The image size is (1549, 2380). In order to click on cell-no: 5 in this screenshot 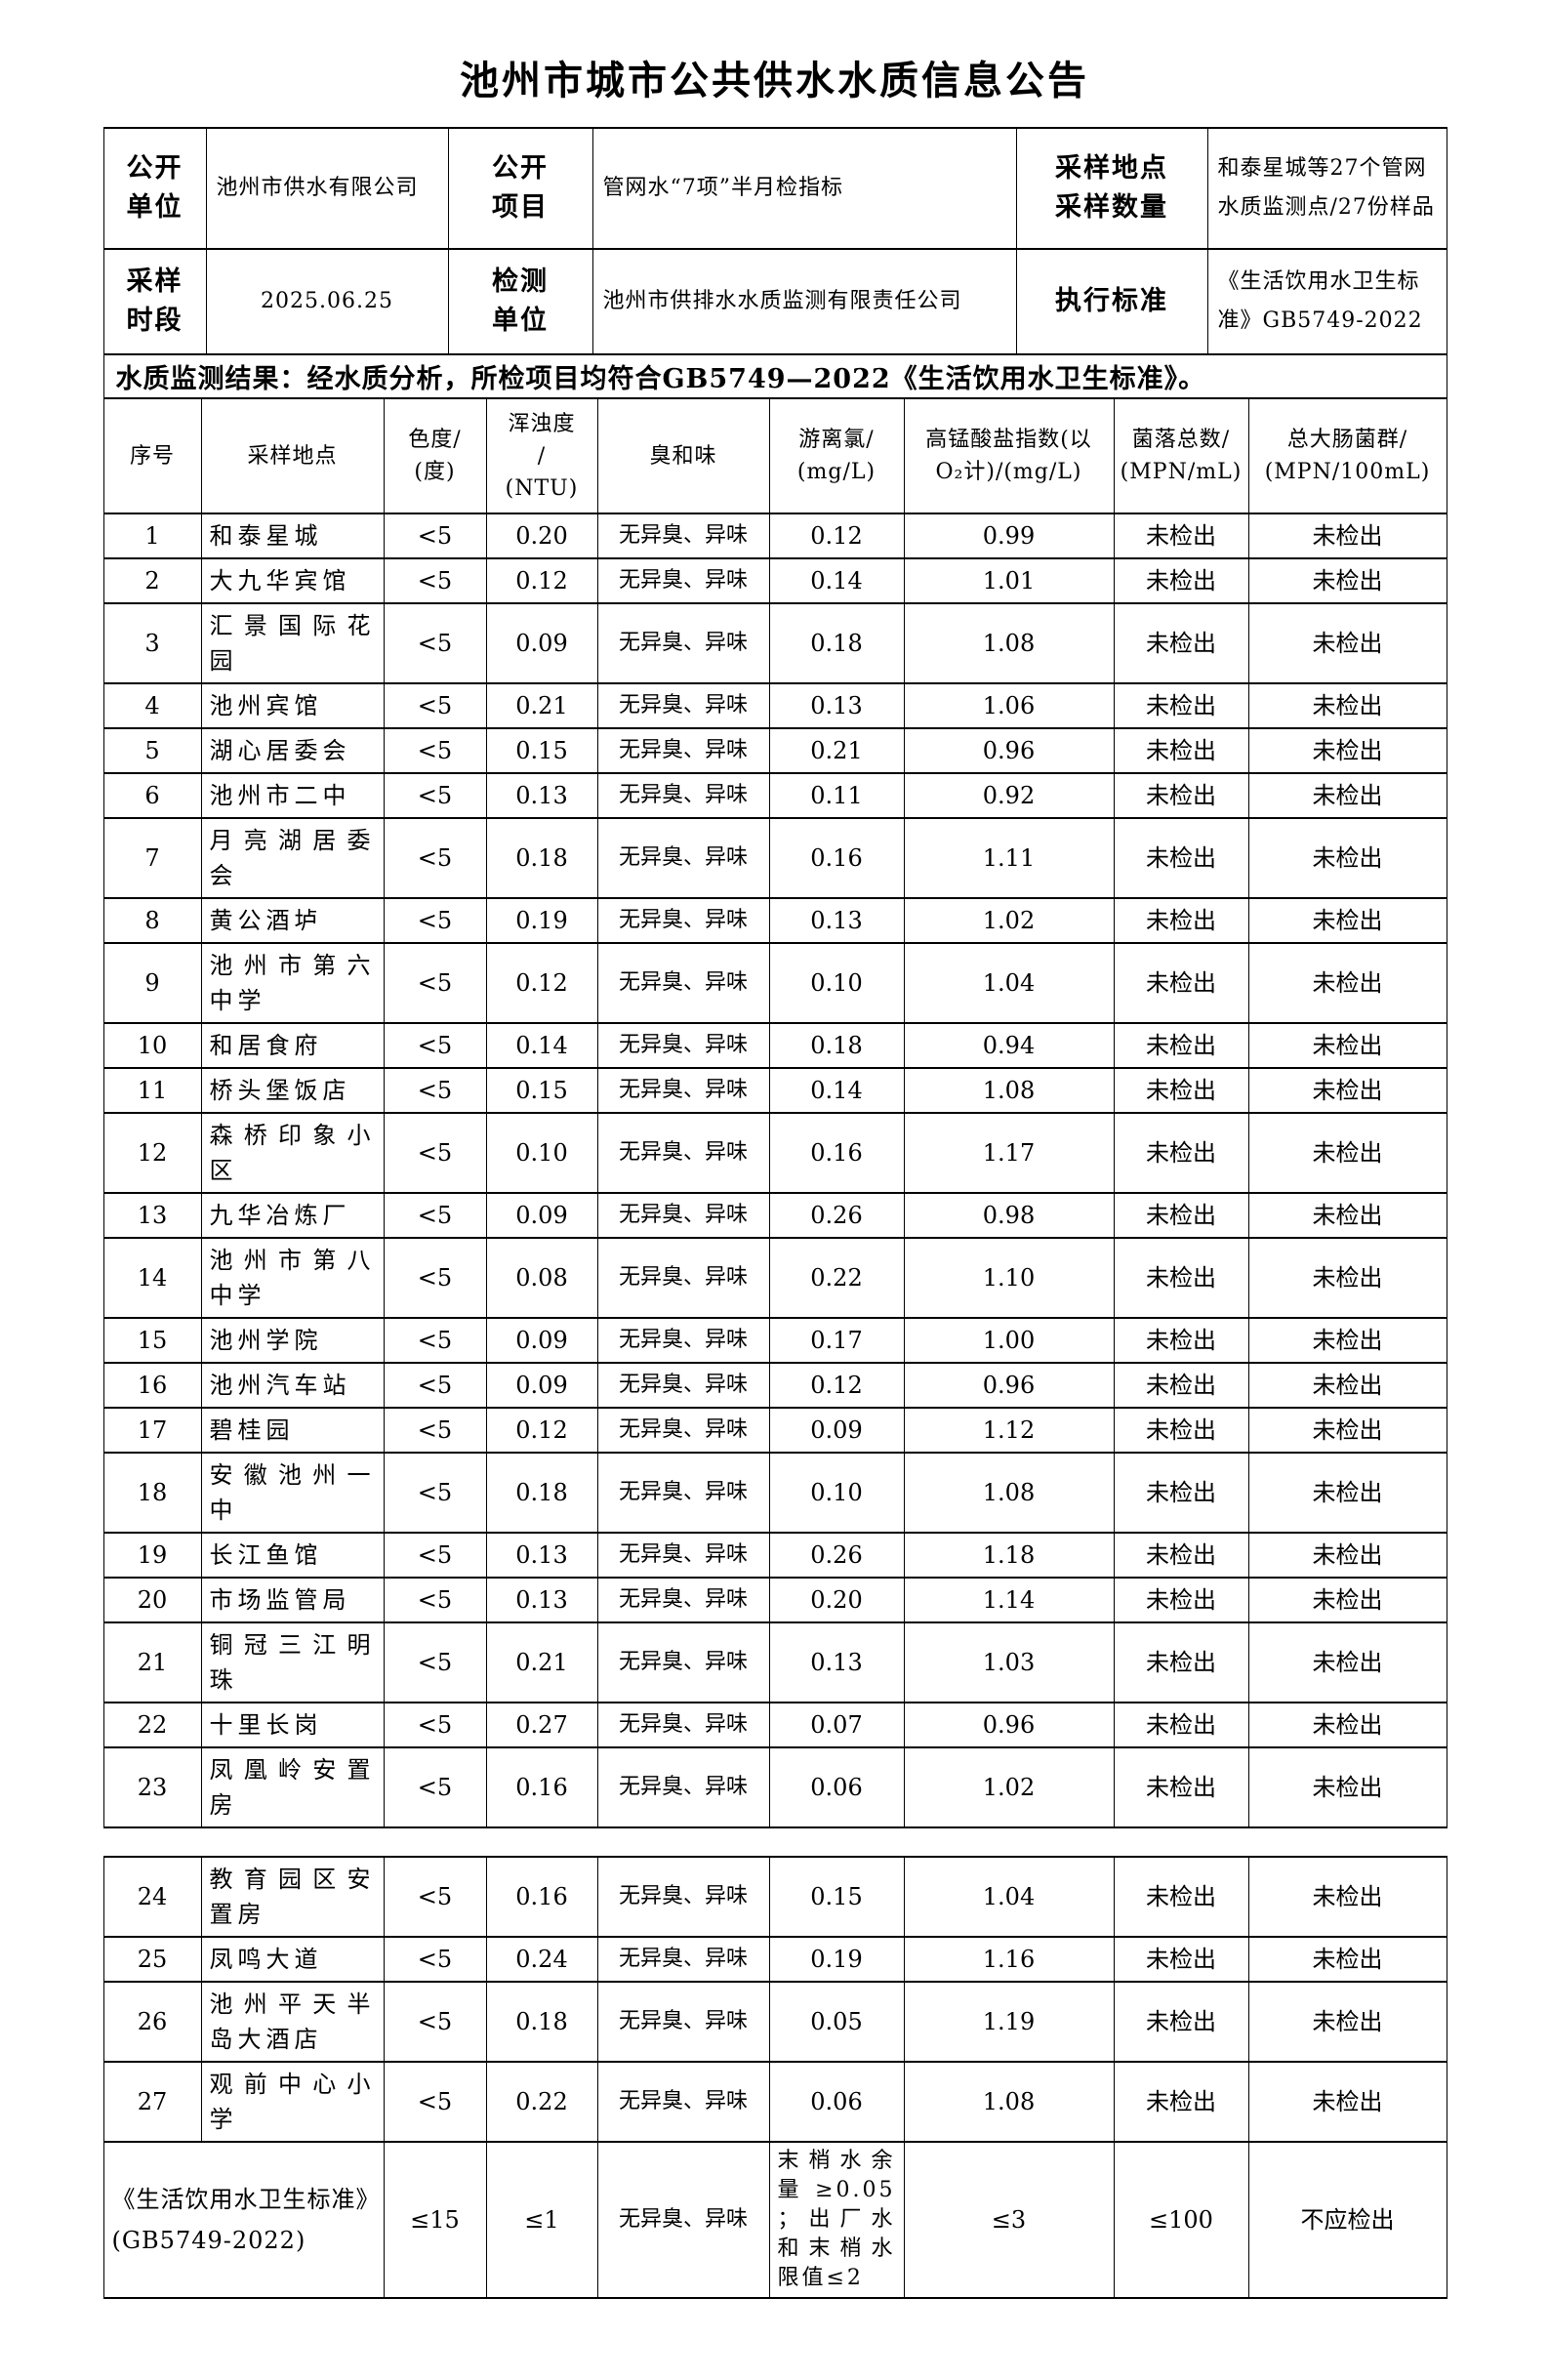, I will do `click(152, 750)`.